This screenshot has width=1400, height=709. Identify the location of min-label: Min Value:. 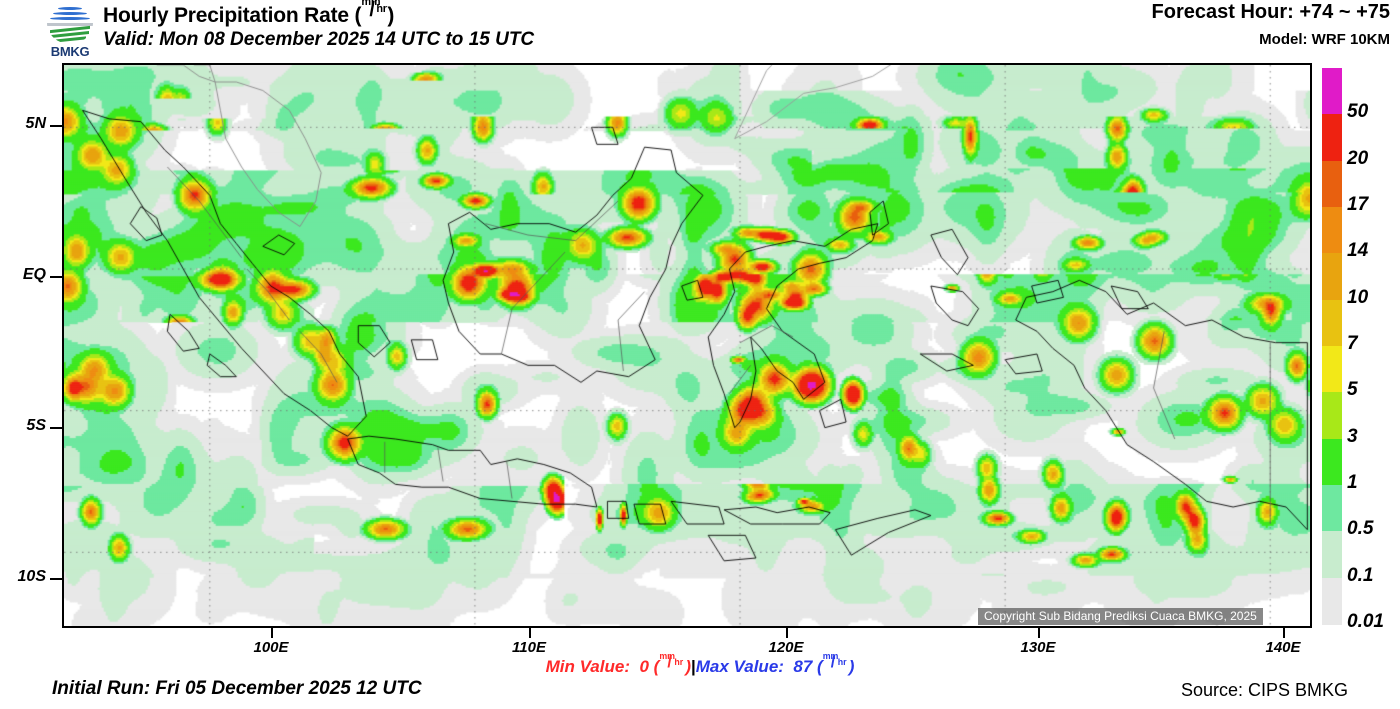
(587, 666).